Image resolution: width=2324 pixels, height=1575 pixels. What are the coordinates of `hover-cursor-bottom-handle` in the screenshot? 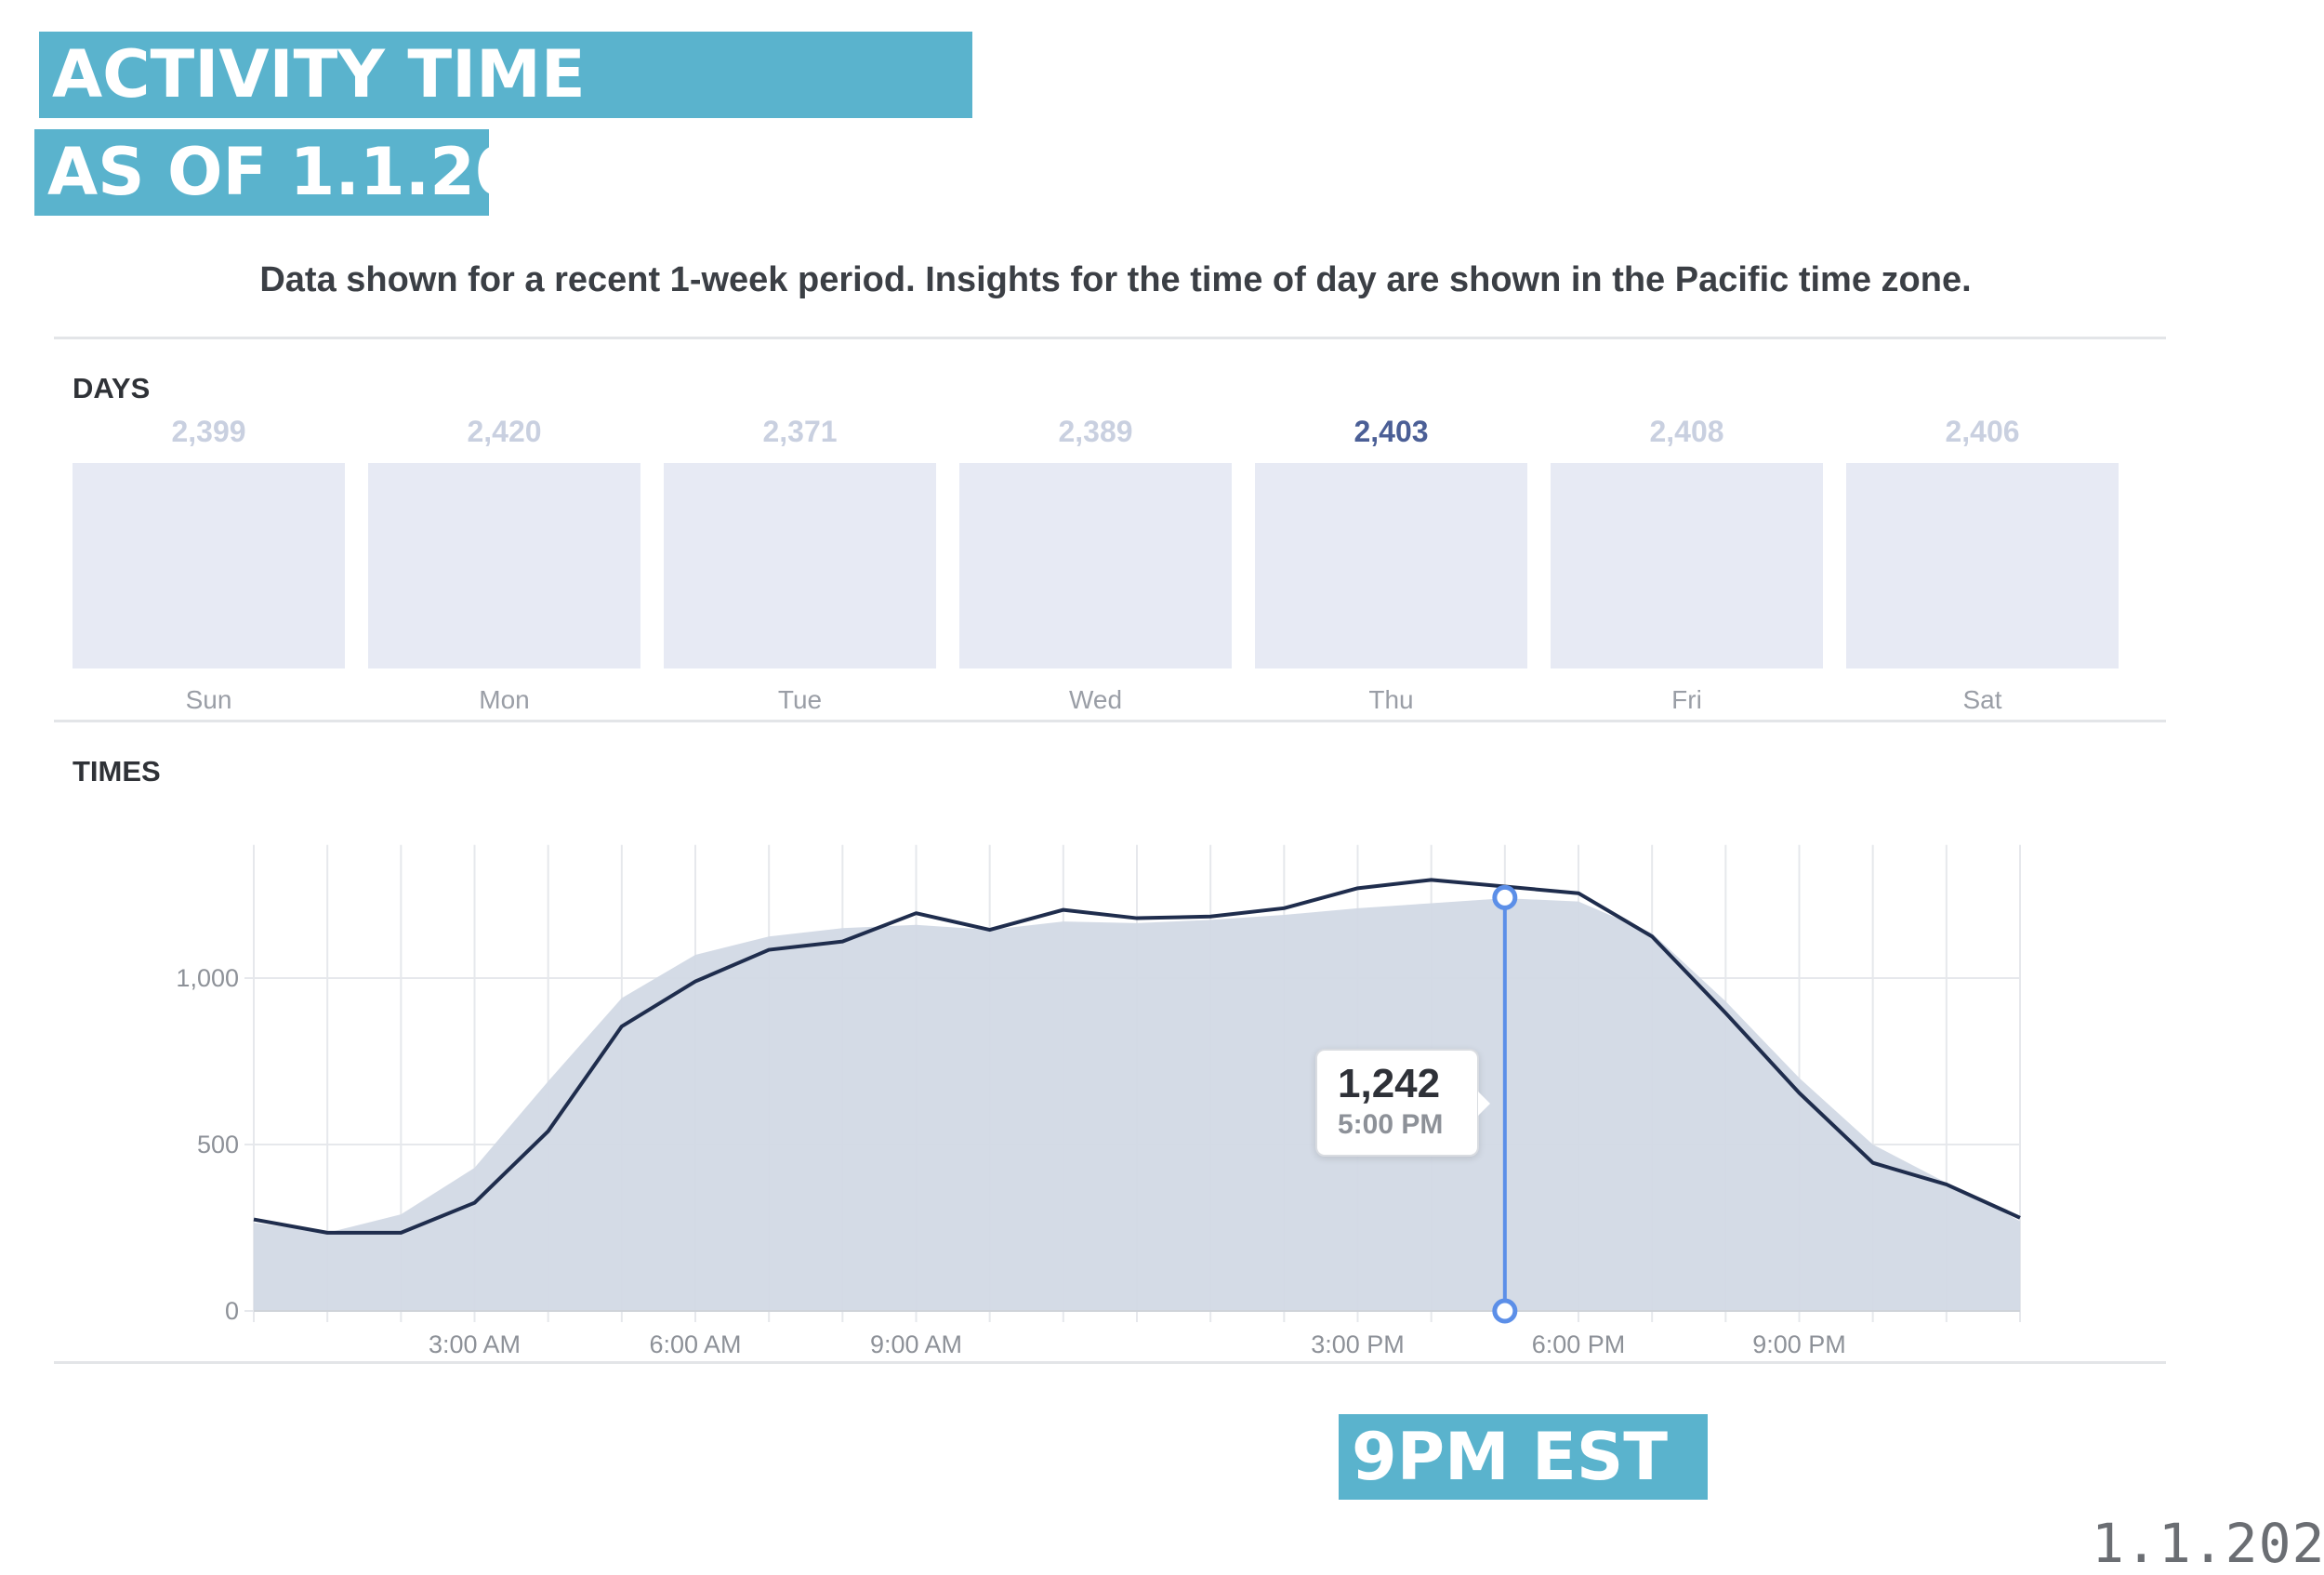 It's located at (1505, 1311).